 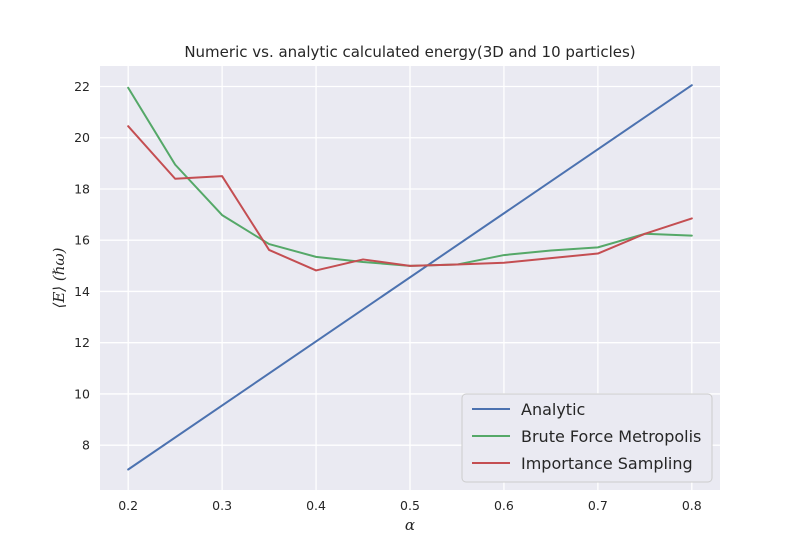 What do you see at coordinates (316, 505) in the screenshot?
I see `x-tick-label: 0.4` at bounding box center [316, 505].